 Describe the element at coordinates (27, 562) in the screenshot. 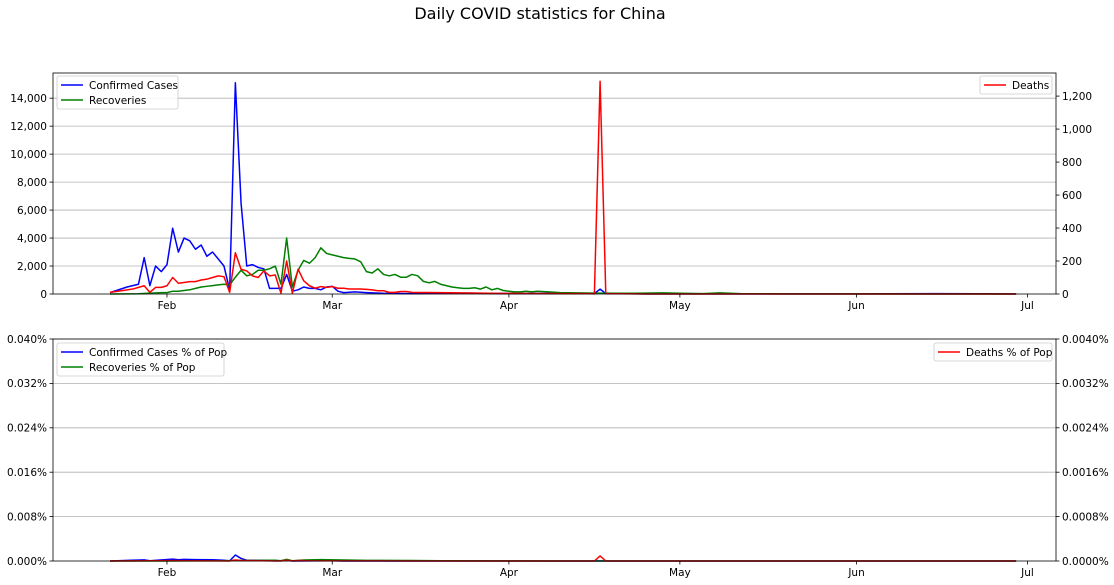

I see `y-left-tick-label: 0.000%` at that location.